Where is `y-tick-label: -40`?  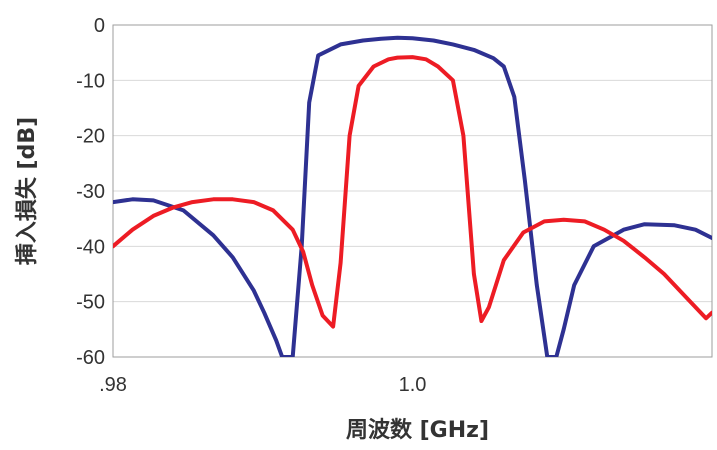
y-tick-label: -40 is located at coordinates (90, 247).